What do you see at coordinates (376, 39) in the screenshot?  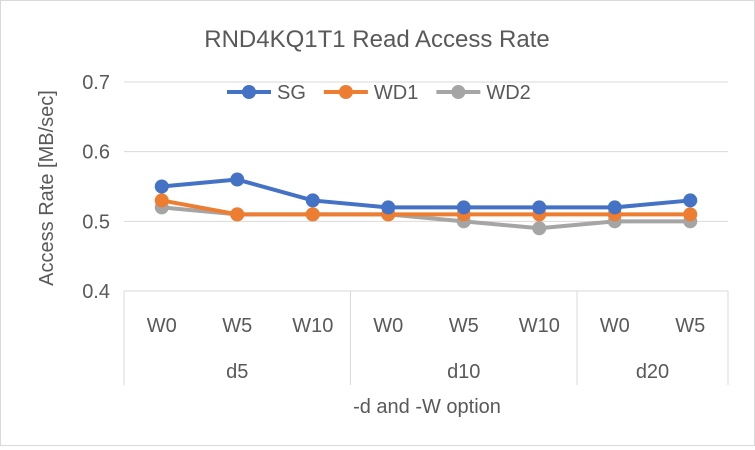 I see `chart-title: RND4KQ1T1 Read Access Rate` at bounding box center [376, 39].